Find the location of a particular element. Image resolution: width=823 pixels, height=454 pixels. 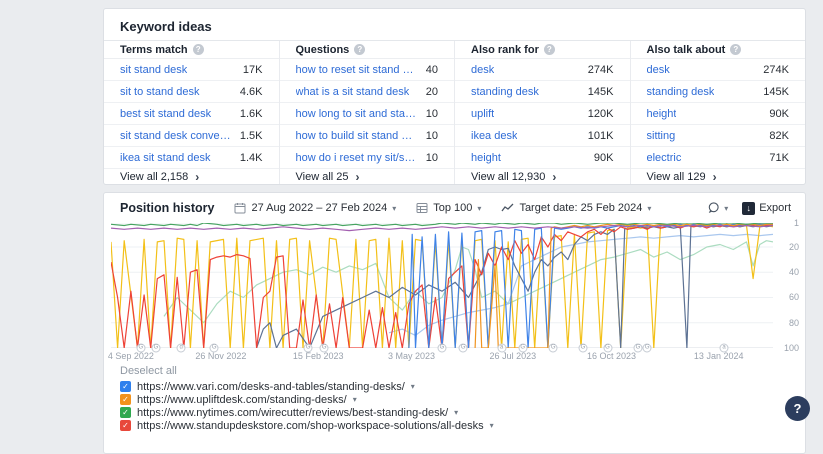

keyword-link: how long to sit and stand at desk is located at coordinates (356, 113).